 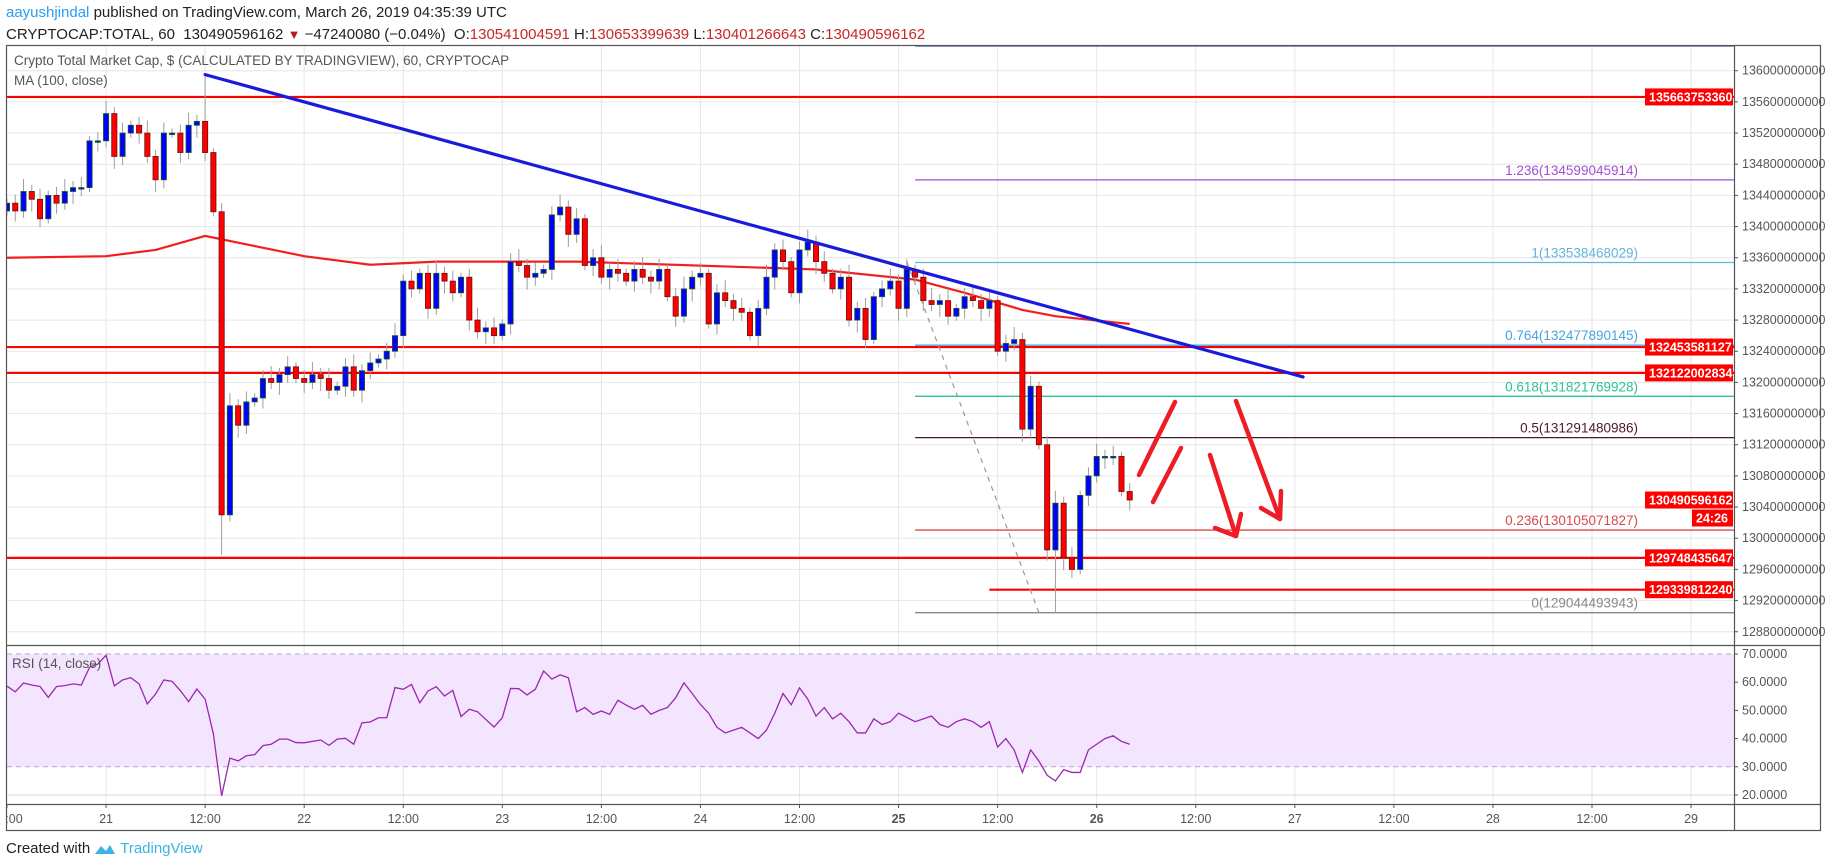 I want to click on ma-legend: MA (100, close), so click(x=61, y=80).